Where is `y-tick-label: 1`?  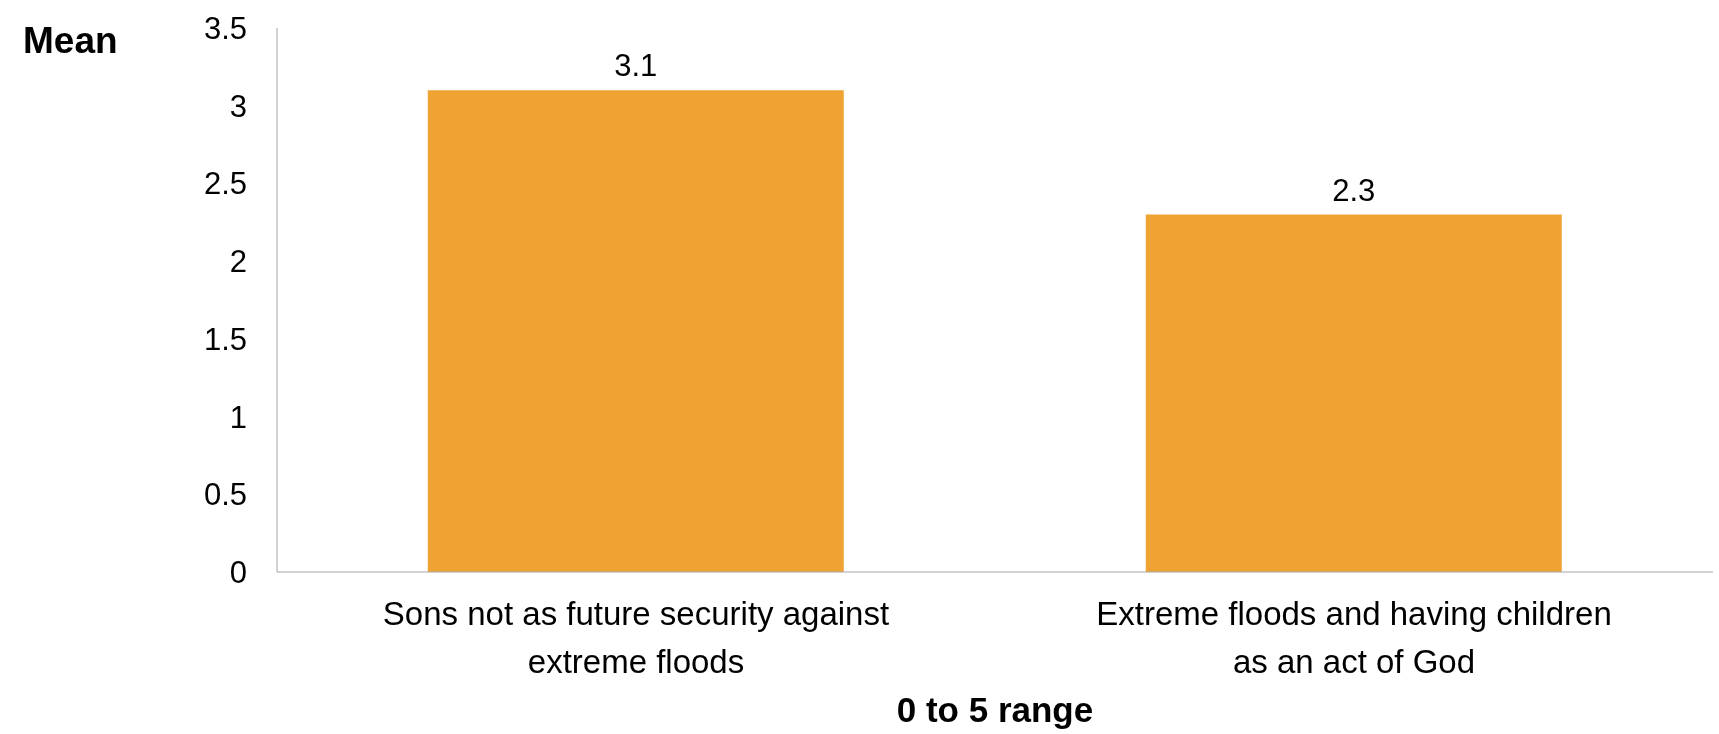 y-tick-label: 1 is located at coordinates (238, 417).